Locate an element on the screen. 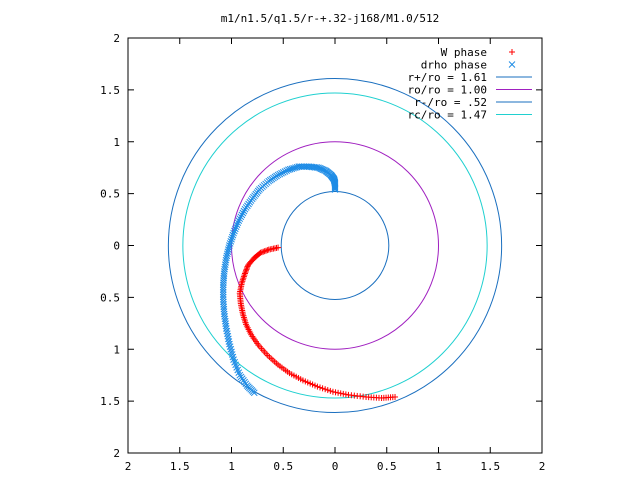 Image resolution: width=640 pixels, height=480 pixels. legend-label: r+/ro = 1.61 is located at coordinates (447, 77).